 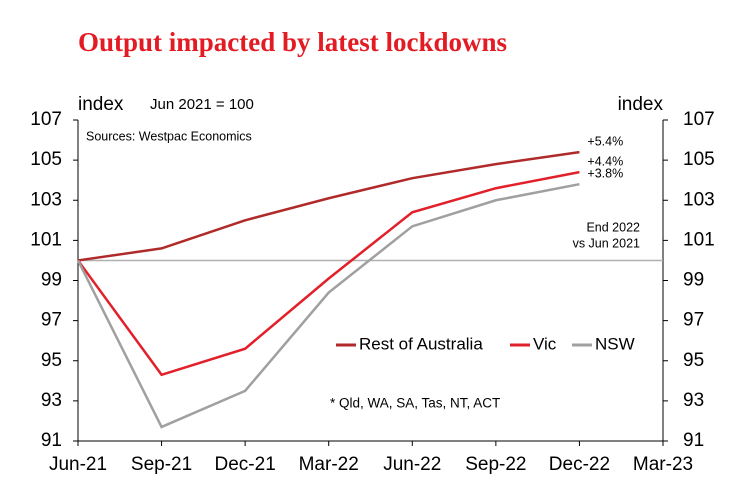 I want to click on footnote: * Qld, WA, SA, Tas, NT, ACT, so click(x=415, y=403).